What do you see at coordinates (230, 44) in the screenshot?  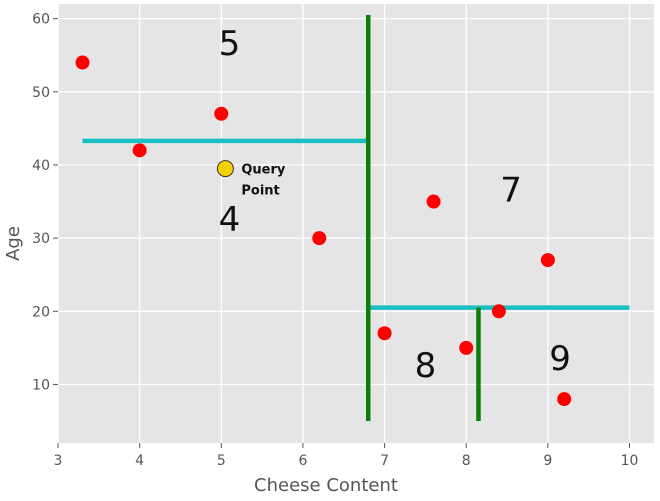 I see `region-label: 5` at bounding box center [230, 44].